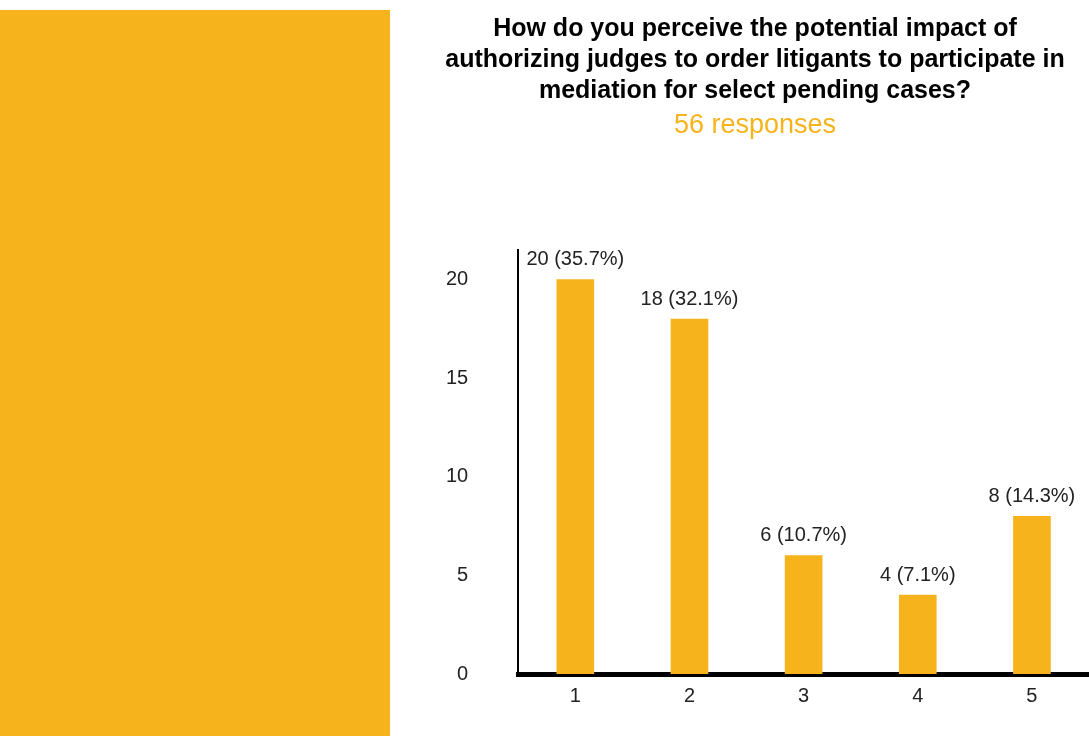  What do you see at coordinates (689, 694) in the screenshot?
I see `x-tick-label: 2` at bounding box center [689, 694].